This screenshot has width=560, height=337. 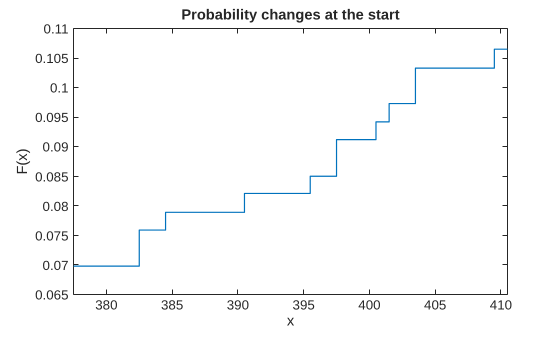 I want to click on y-tick-label: 0.105, so click(x=52, y=58).